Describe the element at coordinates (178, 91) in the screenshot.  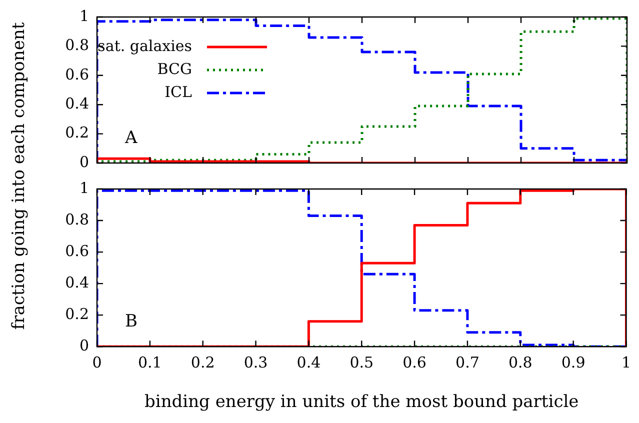
I see `legend-label: ICL` at that location.